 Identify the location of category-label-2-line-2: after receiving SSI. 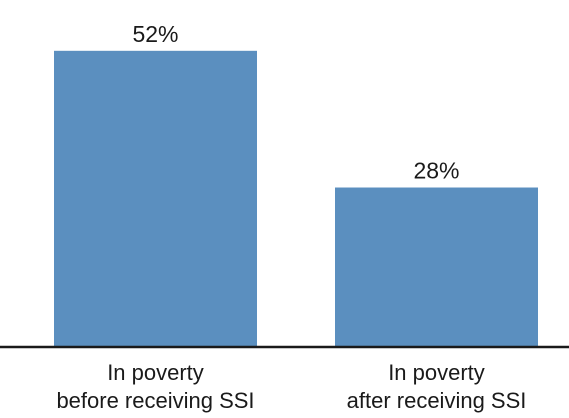
(437, 400).